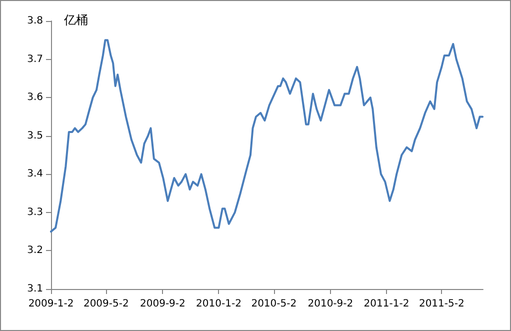 This screenshot has width=511, height=331. I want to click on y-tick-label: 3.4, so click(35, 174).